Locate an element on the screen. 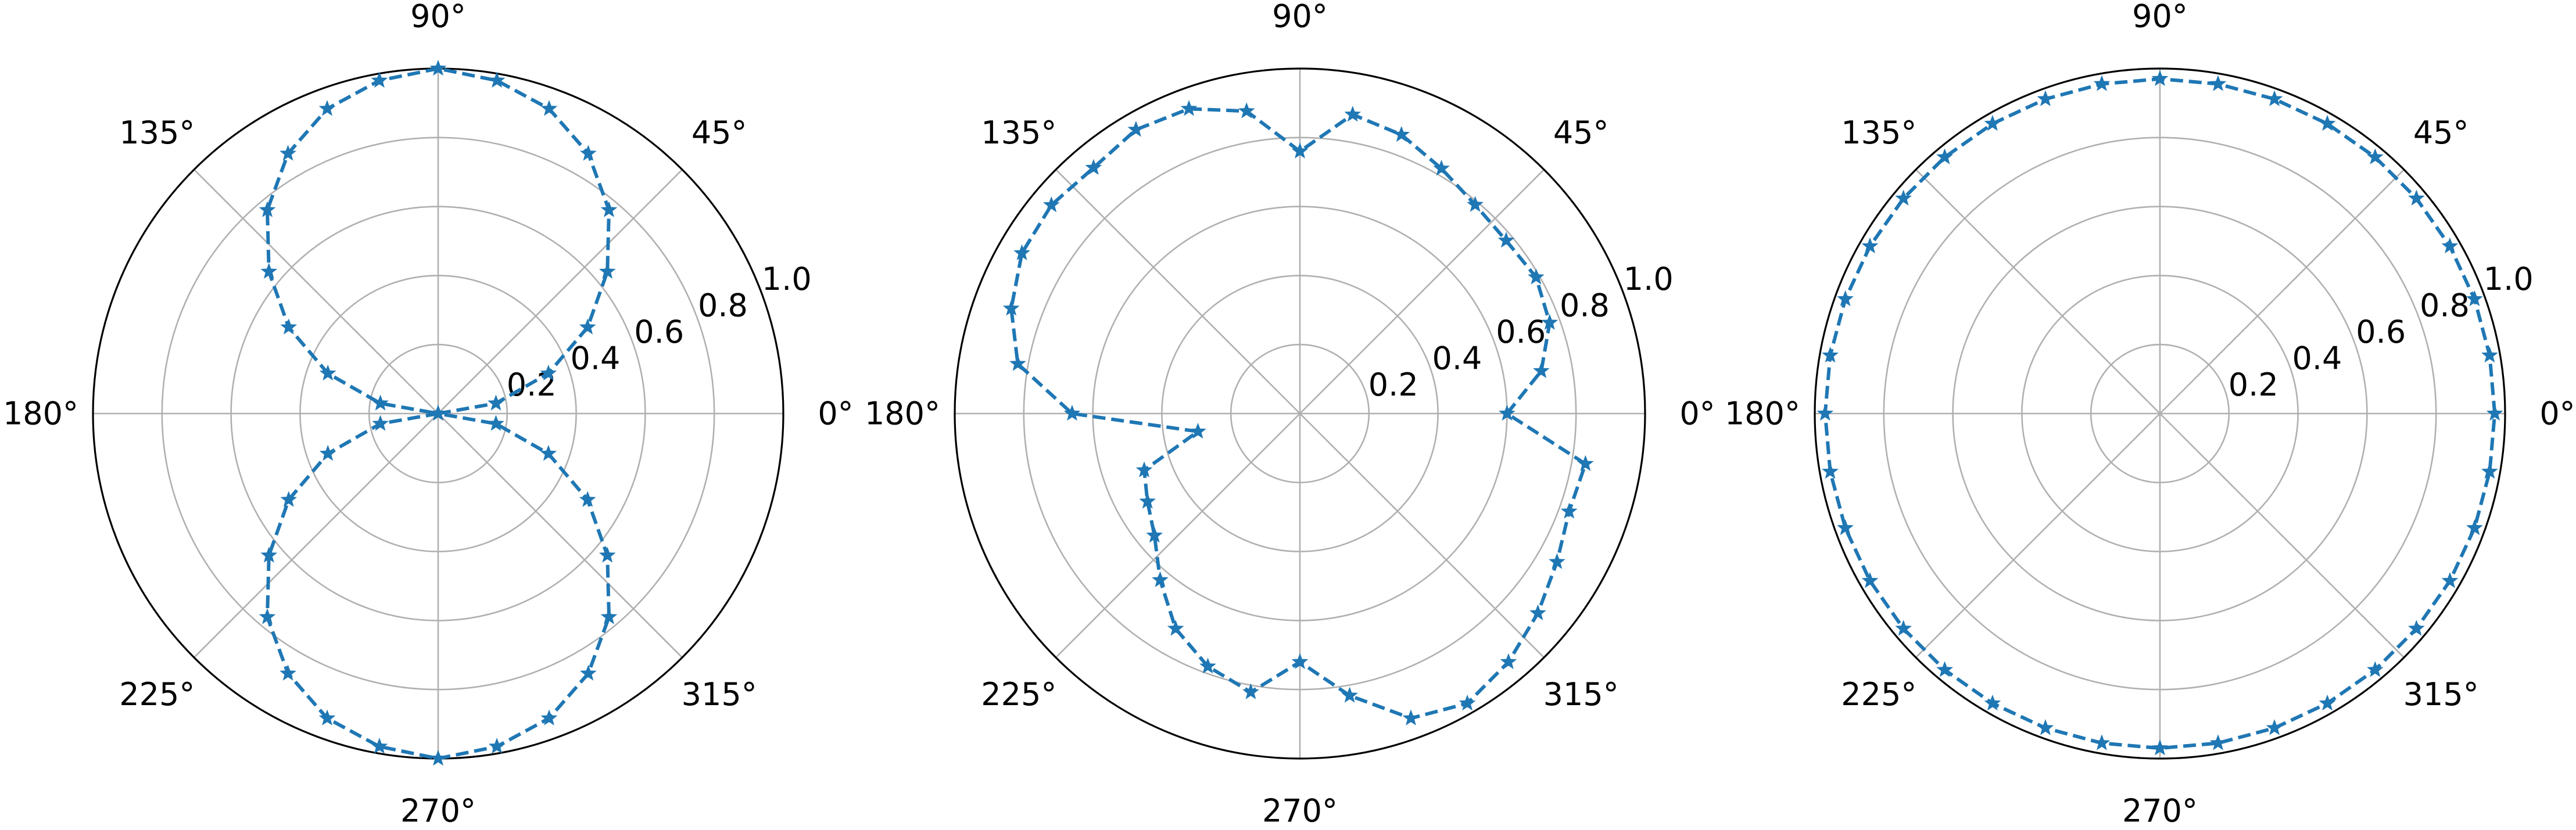  theta-tick-label: 225° is located at coordinates (1878, 694).